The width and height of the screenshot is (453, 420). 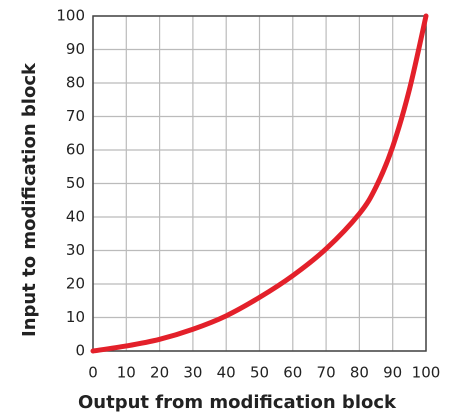 I want to click on y-tick-label: 60, so click(x=75, y=150).